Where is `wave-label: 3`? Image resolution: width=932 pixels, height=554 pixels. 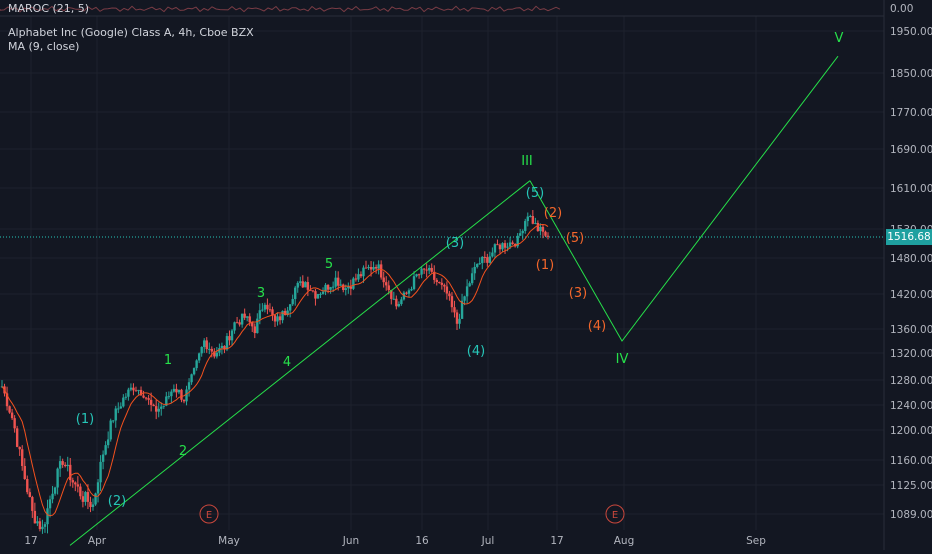
wave-label: 3 is located at coordinates (261, 293).